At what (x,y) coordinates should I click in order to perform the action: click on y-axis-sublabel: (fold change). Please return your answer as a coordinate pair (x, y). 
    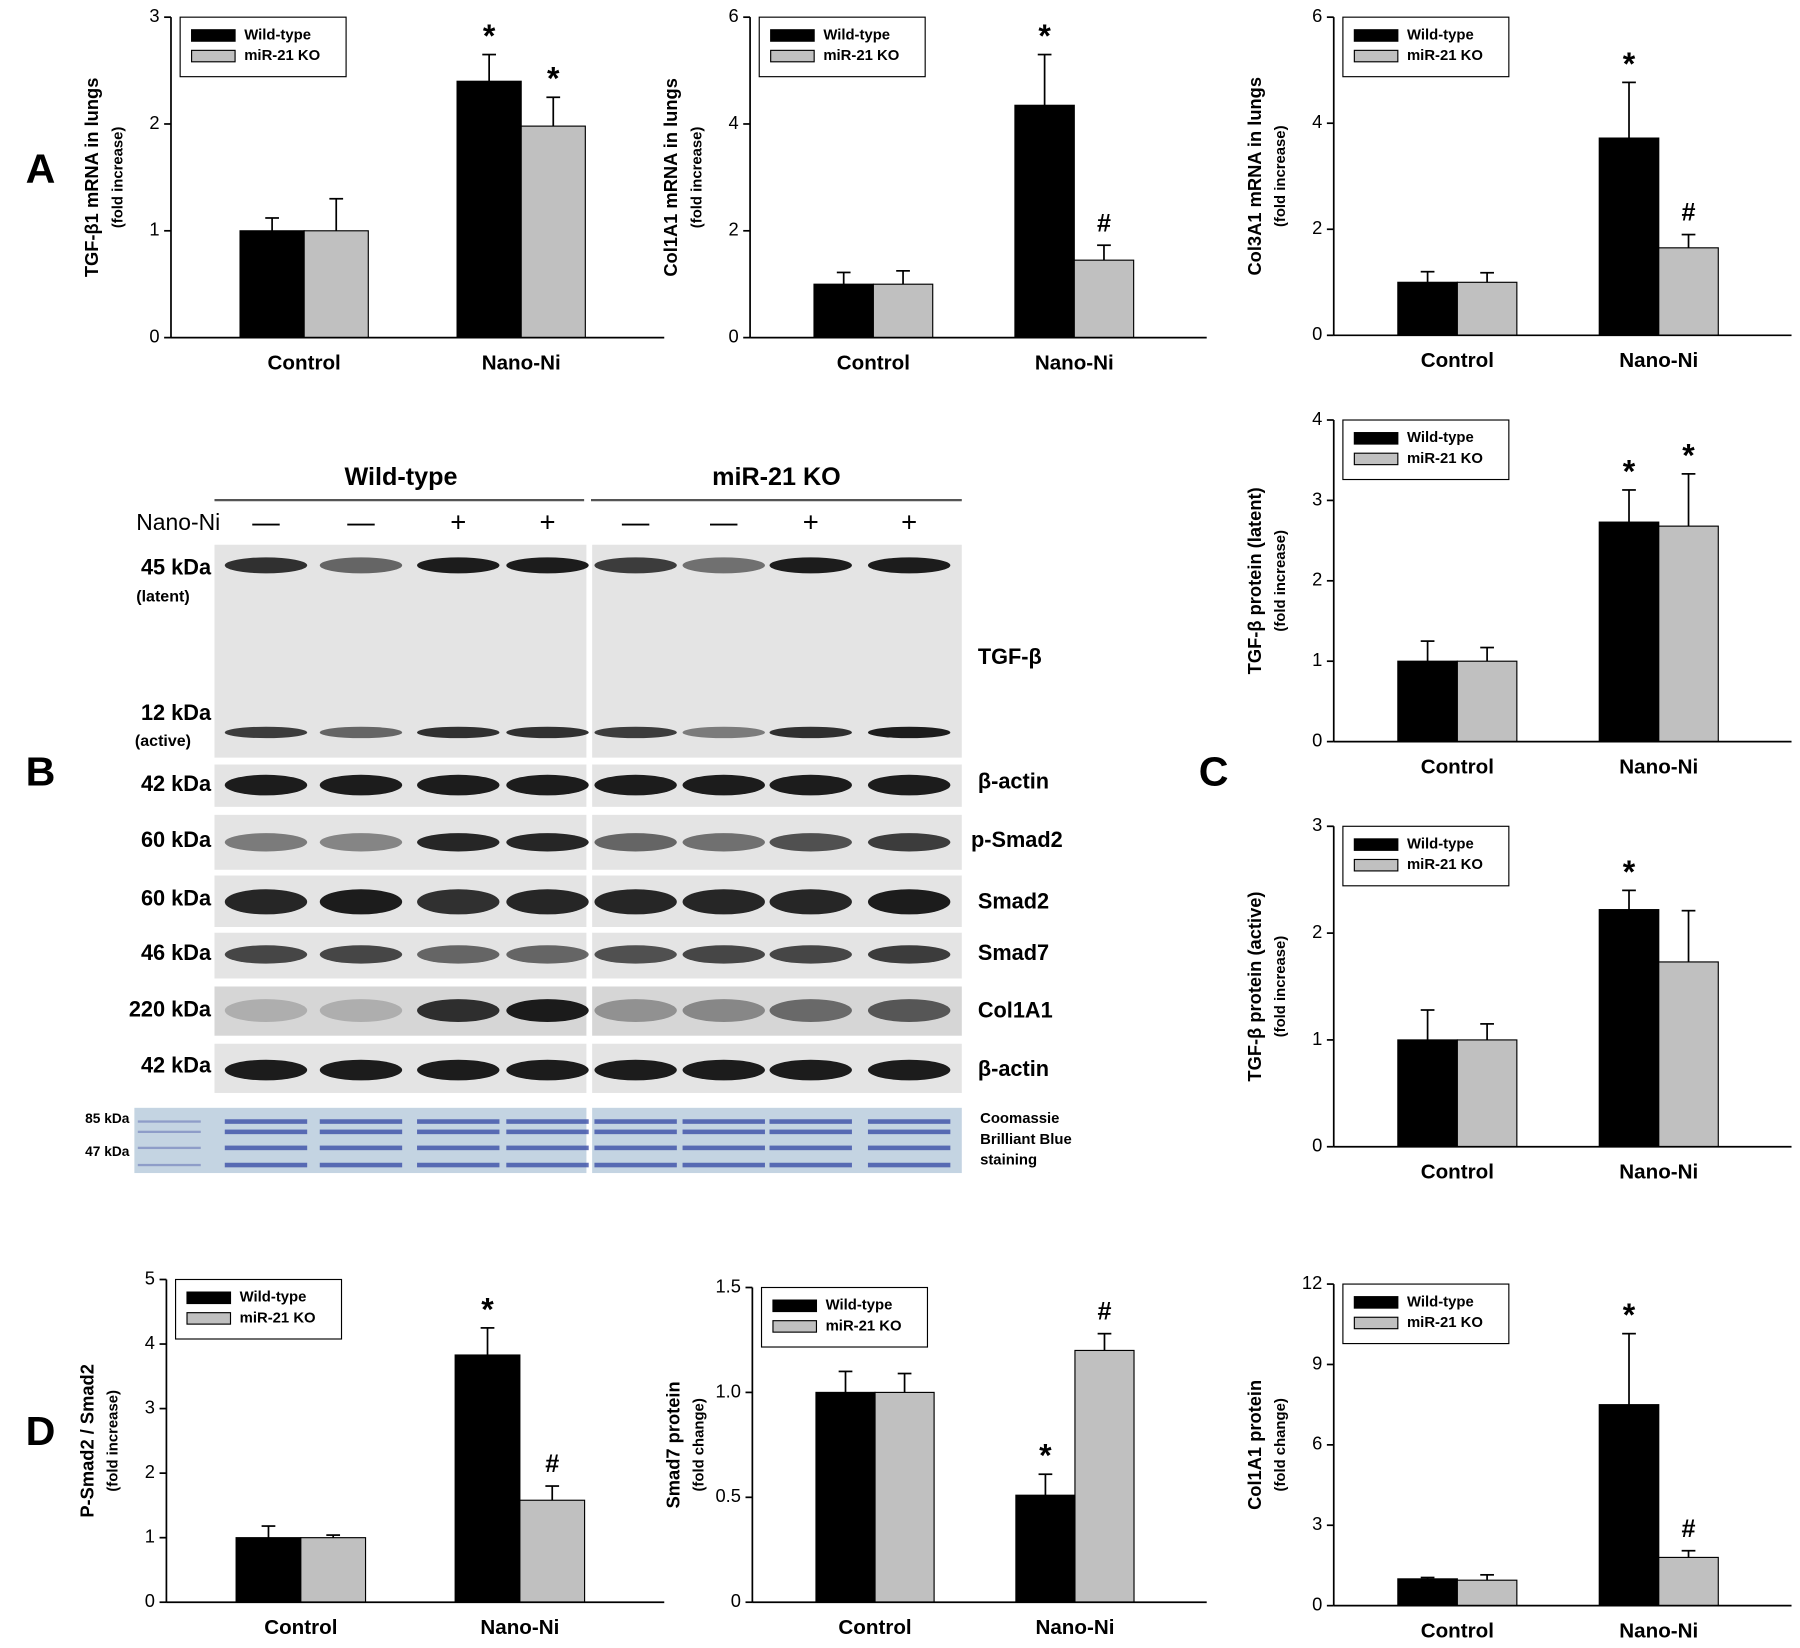
    Looking at the image, I should click on (700, 1444).